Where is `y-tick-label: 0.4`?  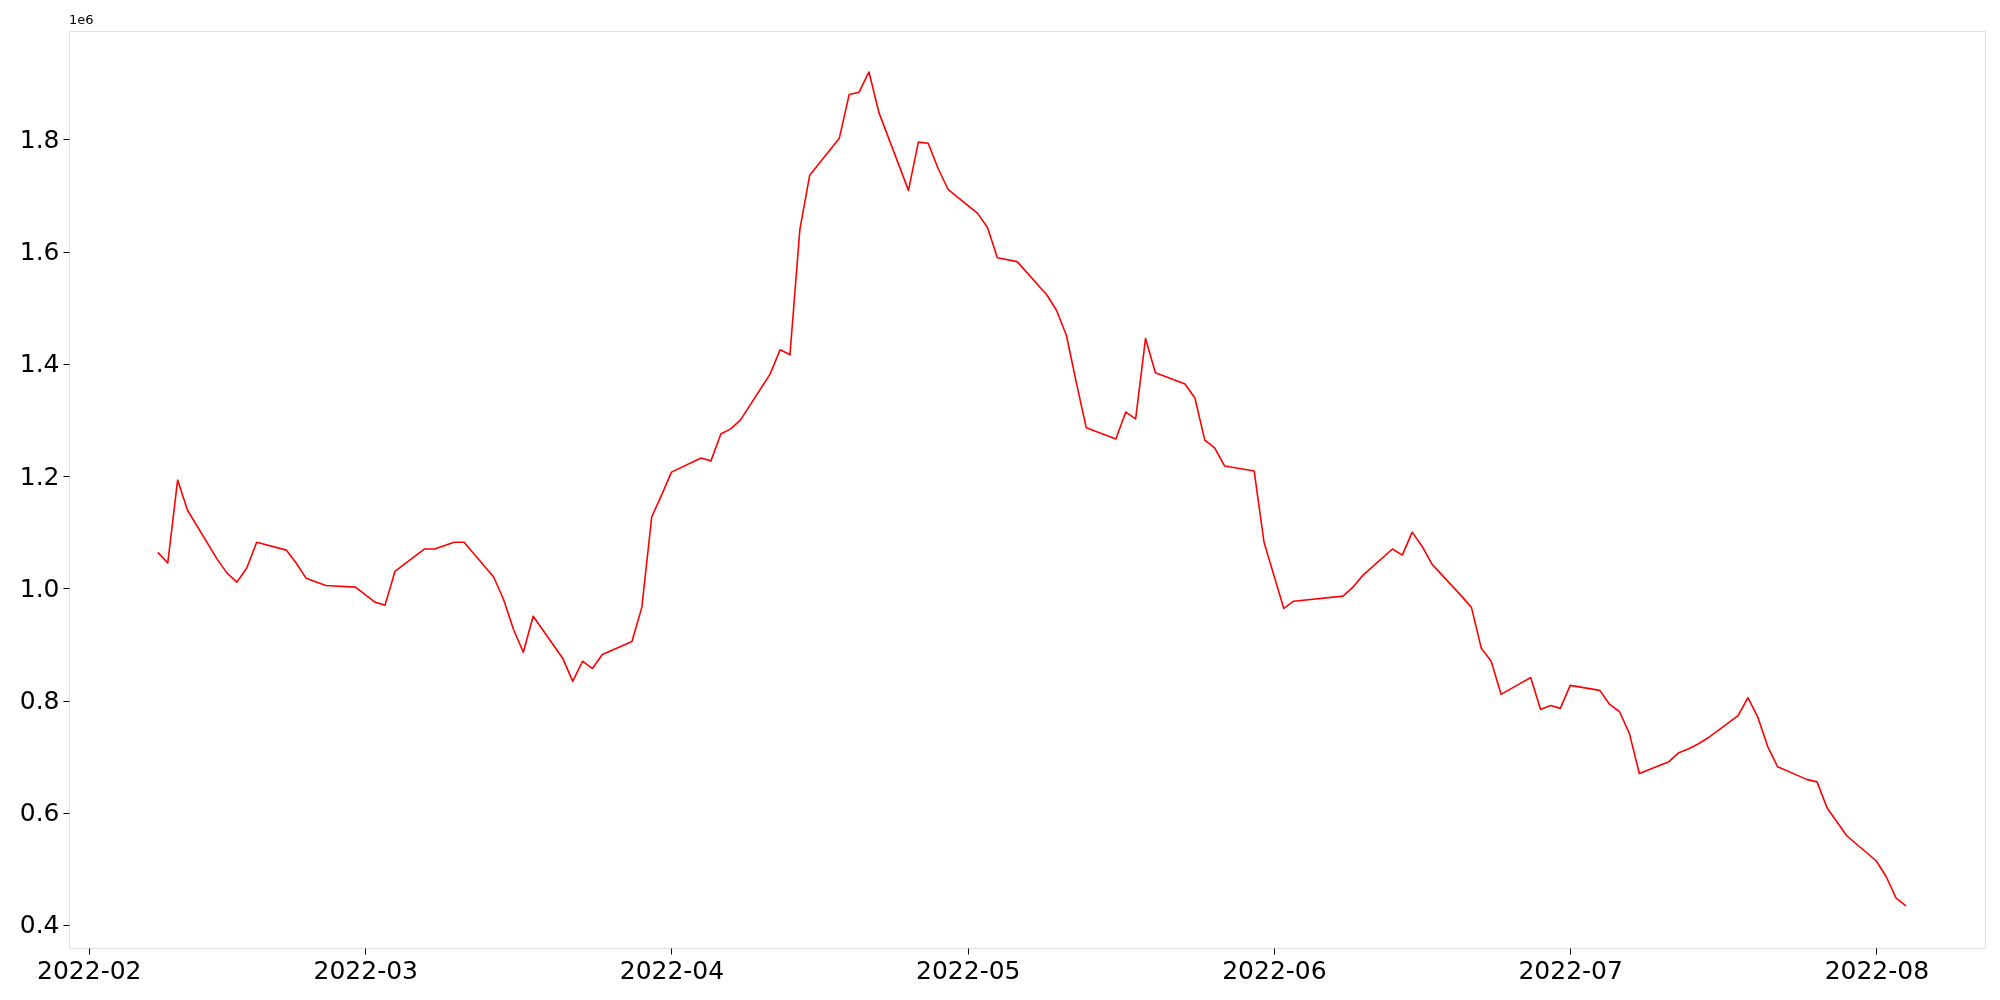 y-tick-label: 0.4 is located at coordinates (39, 925).